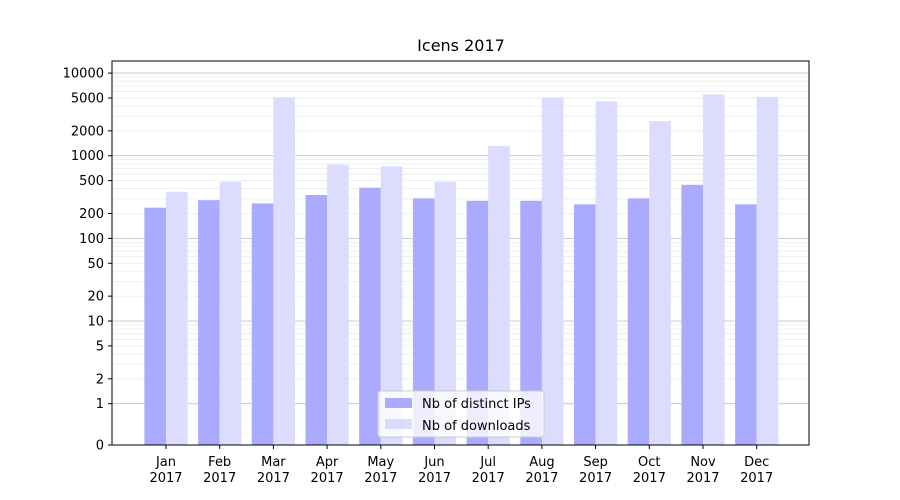  I want to click on y-tick-label: 100, so click(91, 239).